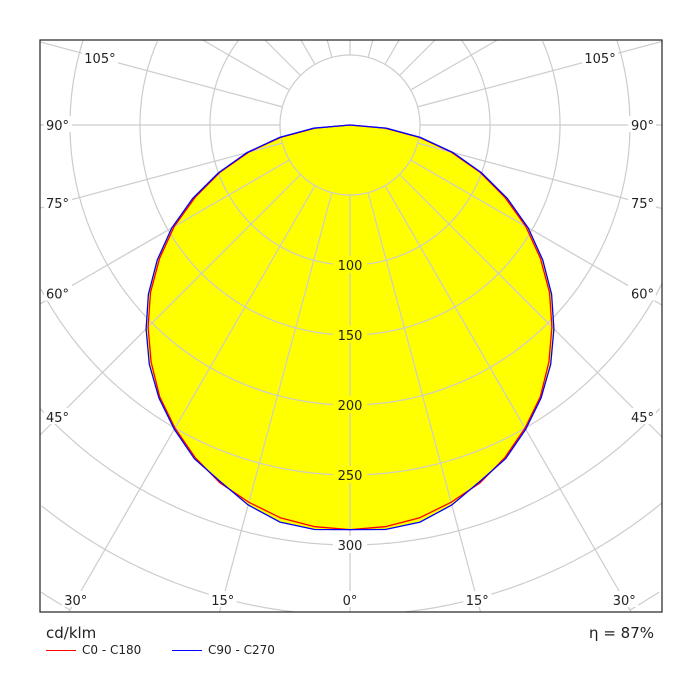 This screenshot has width=700, height=700. I want to click on legend-item-c0: C0 - C180, so click(93, 650).